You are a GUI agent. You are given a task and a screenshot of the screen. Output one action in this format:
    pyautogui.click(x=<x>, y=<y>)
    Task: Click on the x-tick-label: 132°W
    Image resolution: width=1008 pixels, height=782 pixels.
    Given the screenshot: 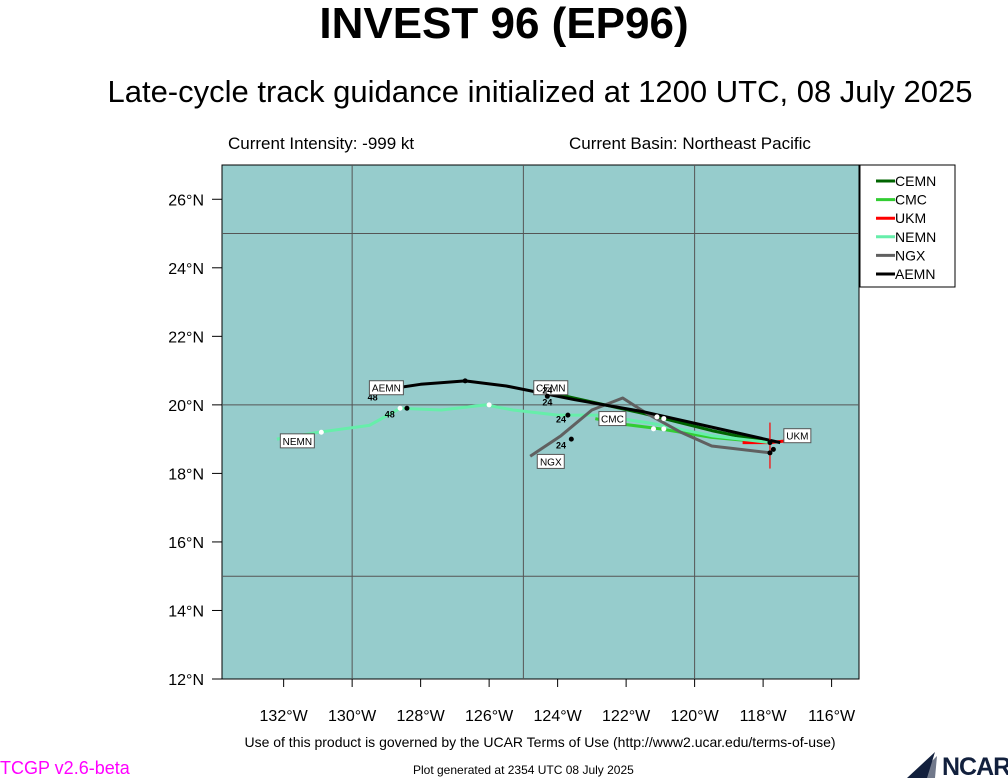 What is the action you would take?
    pyautogui.click(x=284, y=716)
    